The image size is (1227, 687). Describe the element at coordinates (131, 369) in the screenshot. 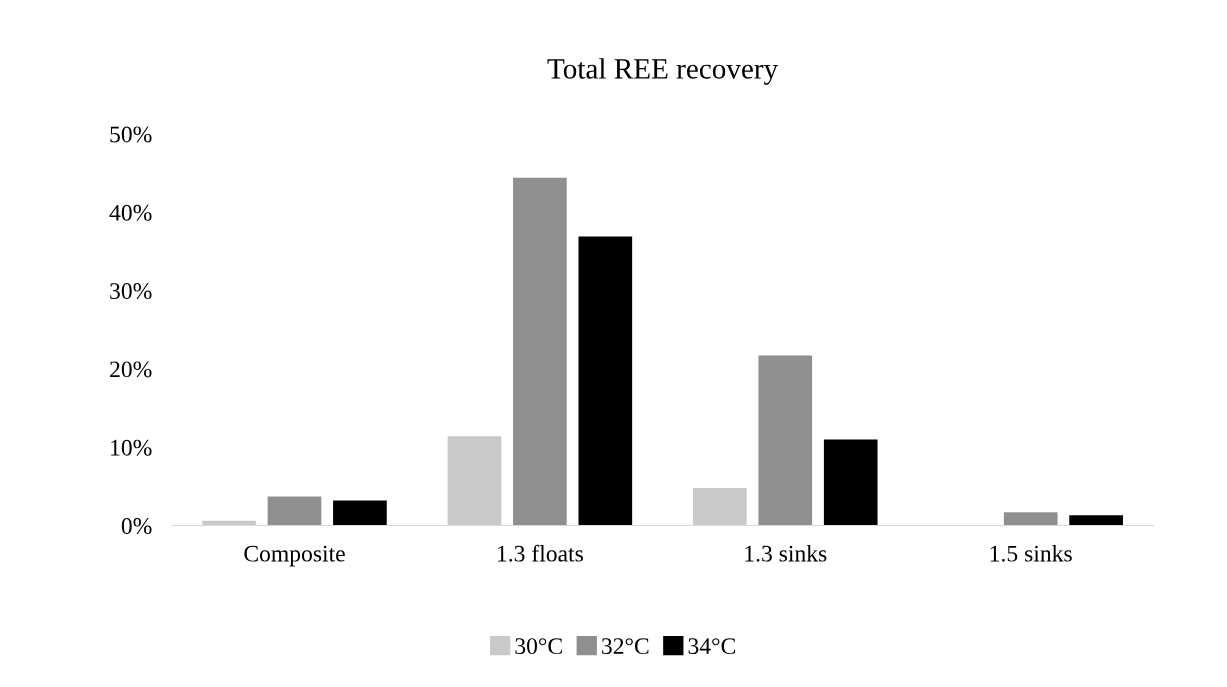

I see `y-tick-label: 20%` at that location.